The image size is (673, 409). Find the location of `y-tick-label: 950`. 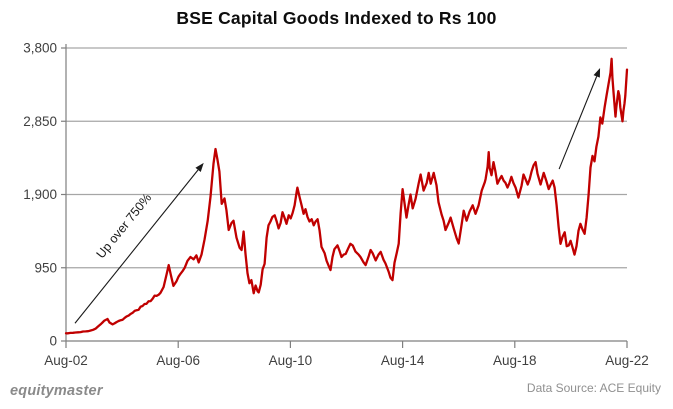

y-tick-label: 950 is located at coordinates (45, 267).